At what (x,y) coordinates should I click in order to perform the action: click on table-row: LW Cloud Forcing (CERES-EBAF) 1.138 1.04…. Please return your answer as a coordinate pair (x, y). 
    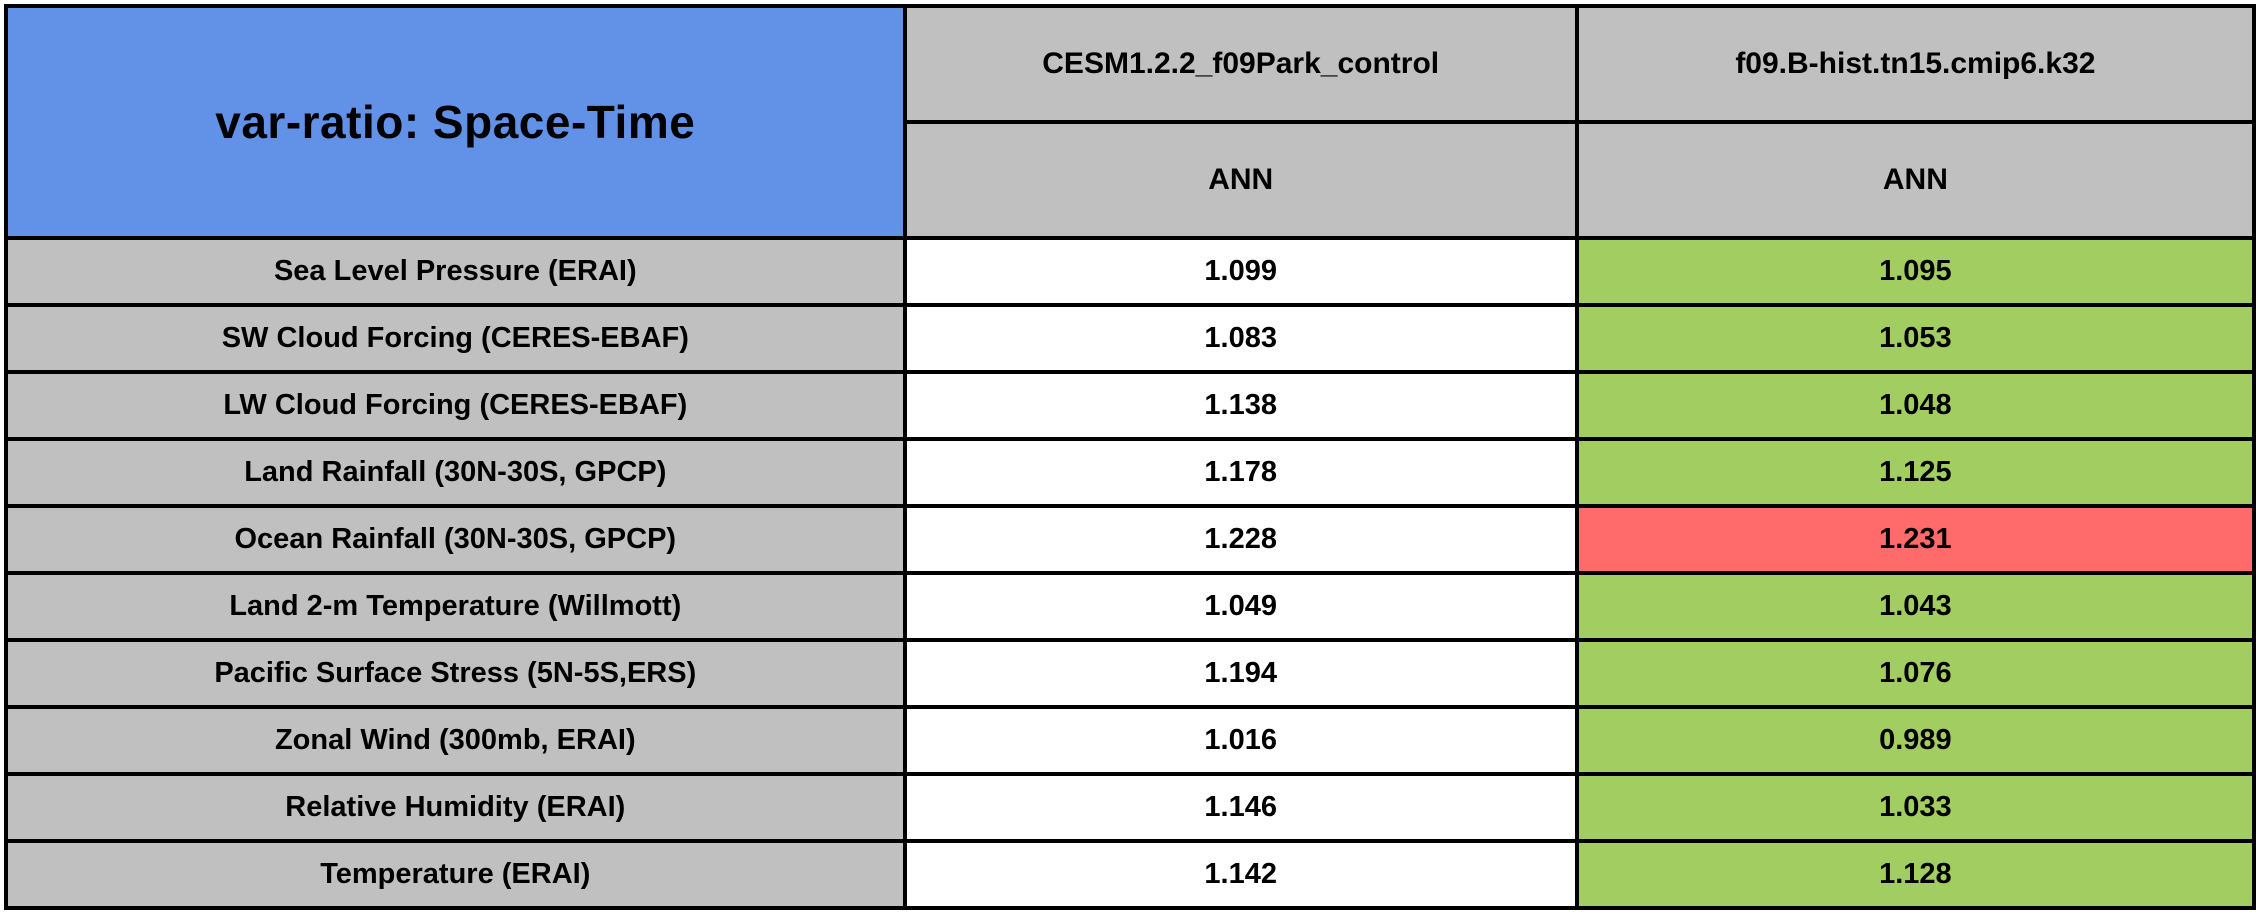
    Looking at the image, I should click on (1130, 405).